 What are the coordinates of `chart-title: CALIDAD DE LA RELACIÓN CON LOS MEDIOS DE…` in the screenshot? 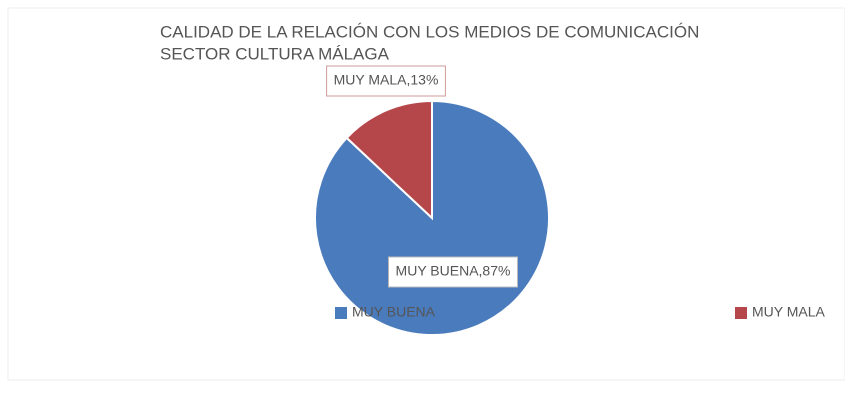 It's located at (429, 31).